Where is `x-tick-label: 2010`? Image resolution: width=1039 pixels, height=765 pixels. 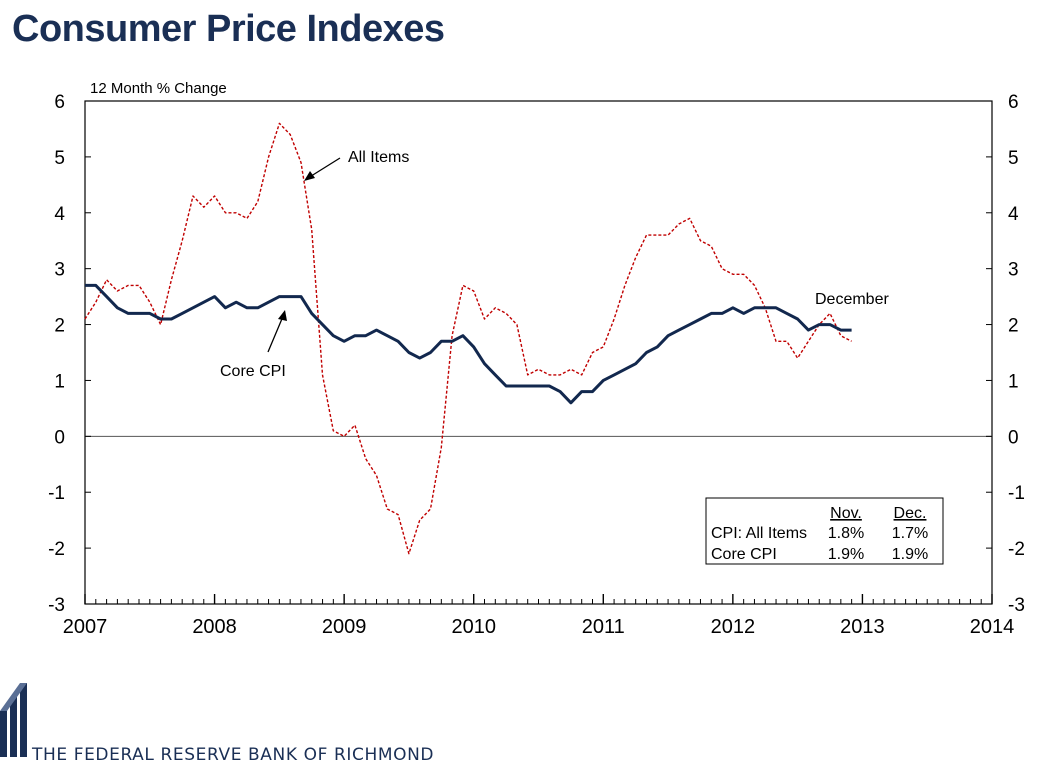 x-tick-label: 2010 is located at coordinates (473, 627).